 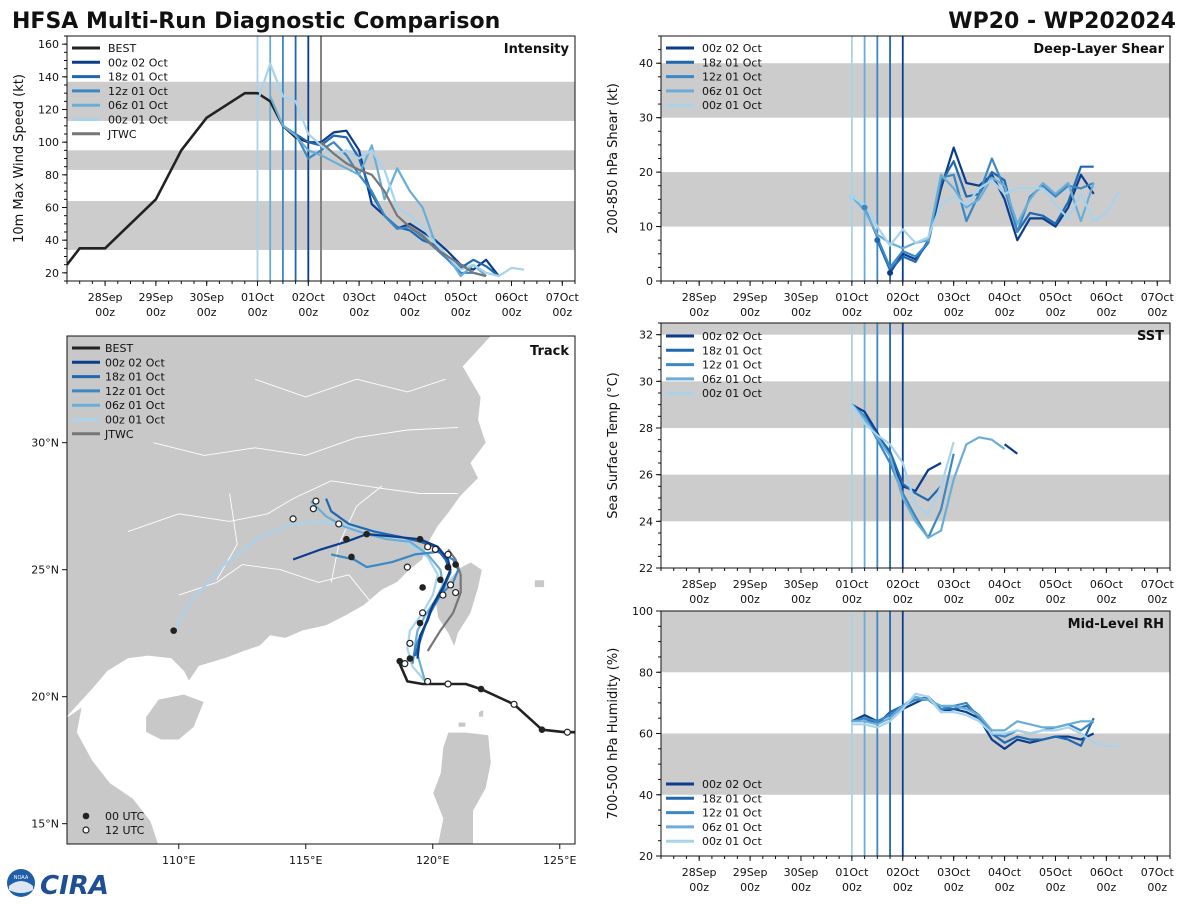 What do you see at coordinates (646, 475) in the screenshot?
I see `y-tick-label: 26` at bounding box center [646, 475].